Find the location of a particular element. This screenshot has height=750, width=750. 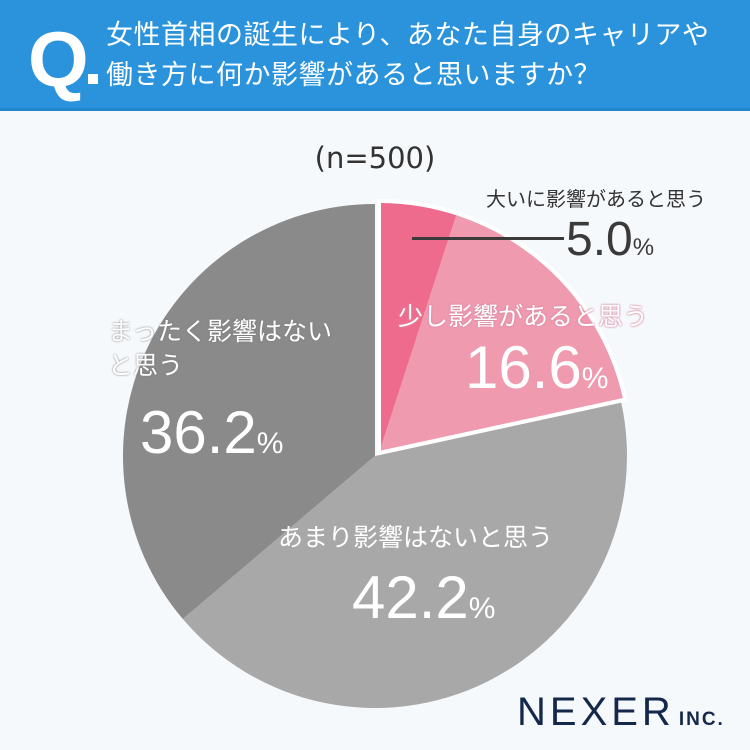

q-mark: Q is located at coordinates (58, 59).